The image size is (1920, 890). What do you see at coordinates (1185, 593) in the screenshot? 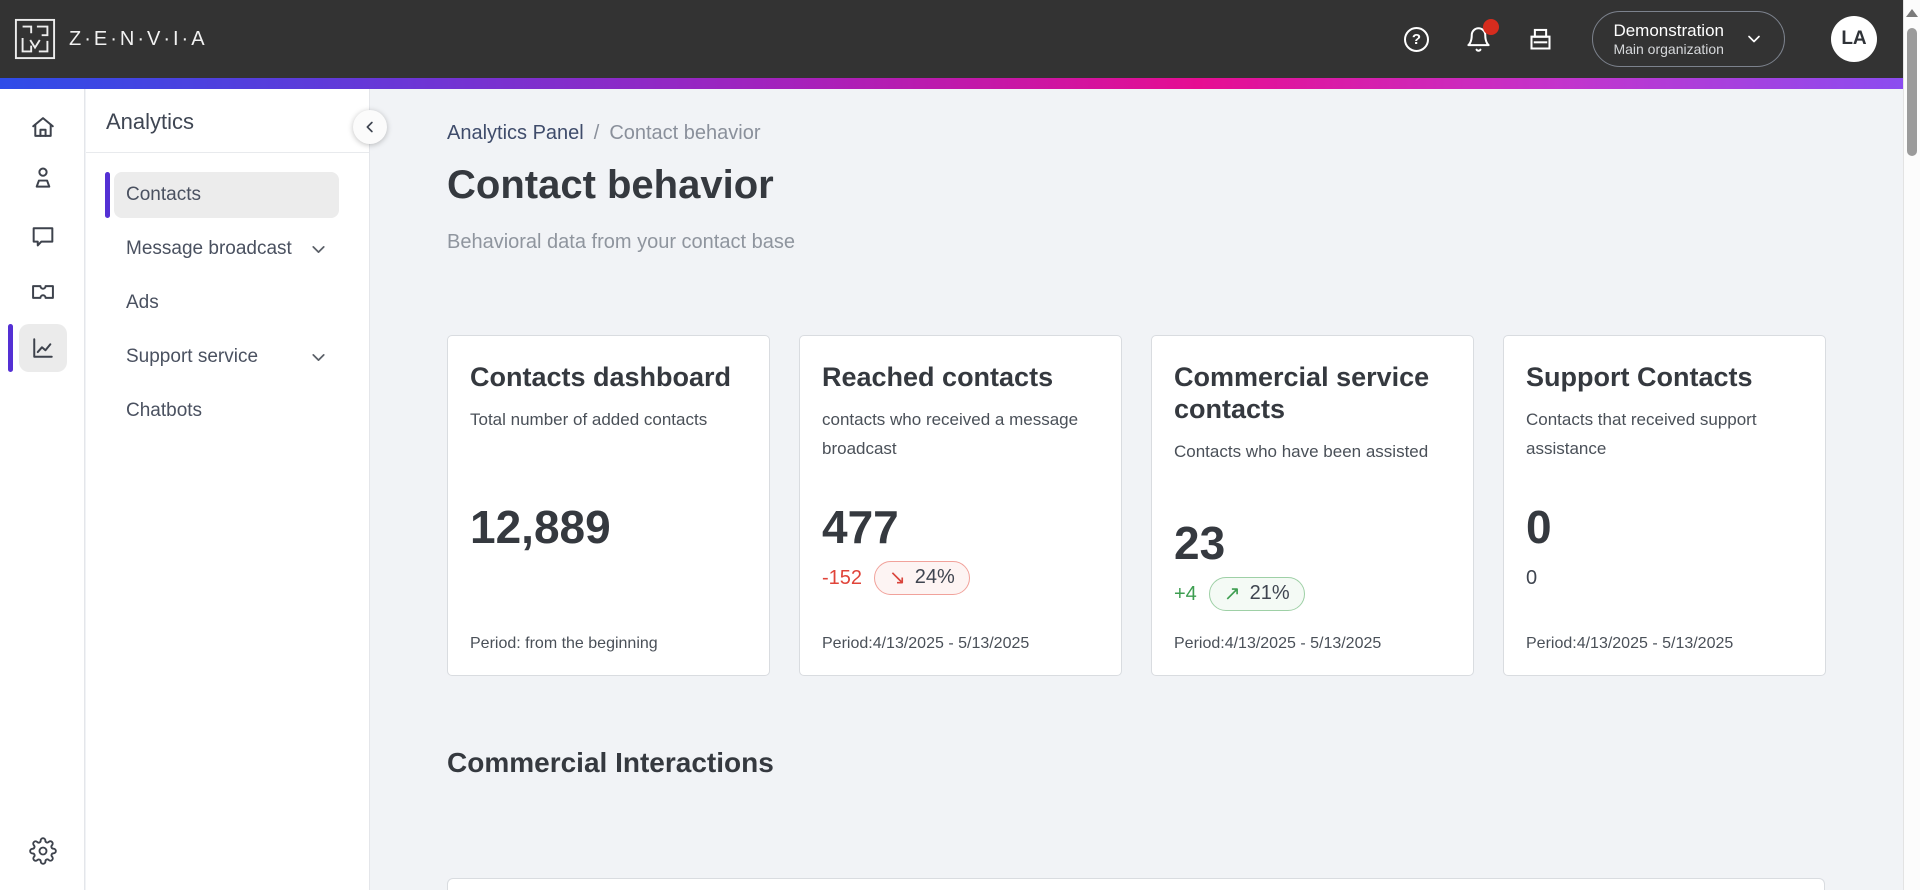
I see `card-delta: +4` at bounding box center [1185, 593].